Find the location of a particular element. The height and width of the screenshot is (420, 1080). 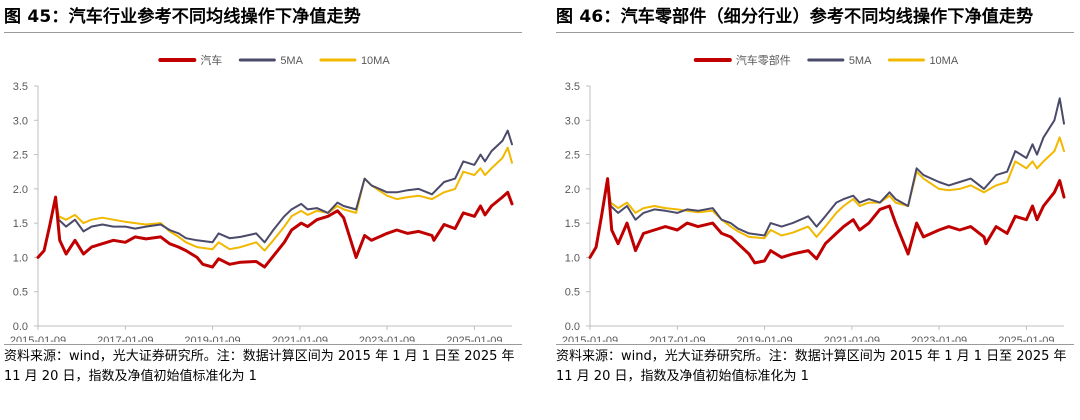

legend: 汽车 5MA 10MA is located at coordinates (274, 60).